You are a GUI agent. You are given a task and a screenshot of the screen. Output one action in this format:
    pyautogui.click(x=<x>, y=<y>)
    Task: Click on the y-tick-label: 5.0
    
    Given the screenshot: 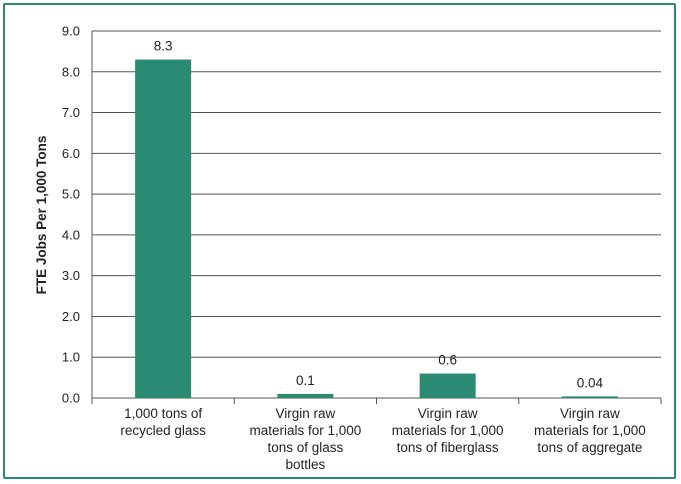 What is the action you would take?
    pyautogui.click(x=71, y=194)
    